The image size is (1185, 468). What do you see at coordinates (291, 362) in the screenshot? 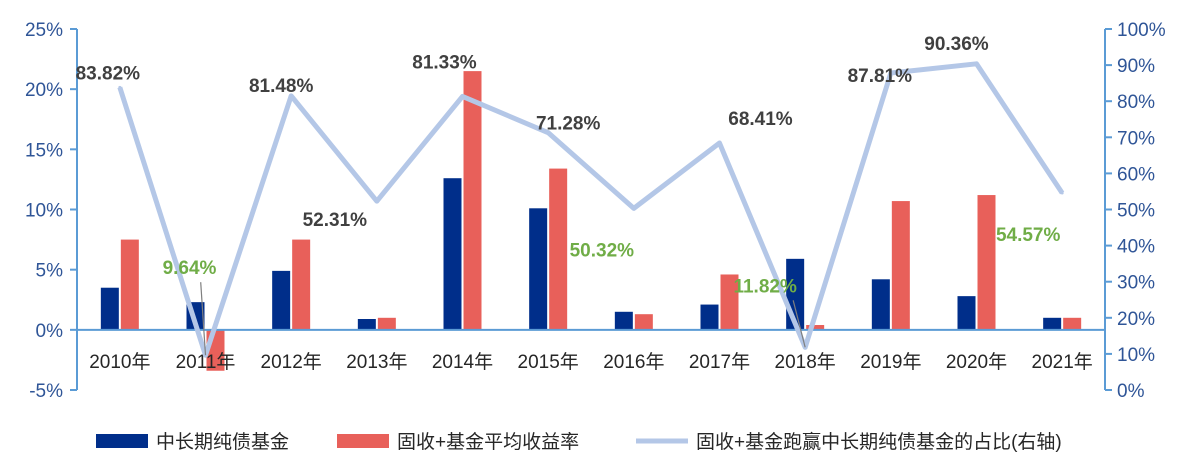
I see `category-label-2: 2012年` at bounding box center [291, 362].